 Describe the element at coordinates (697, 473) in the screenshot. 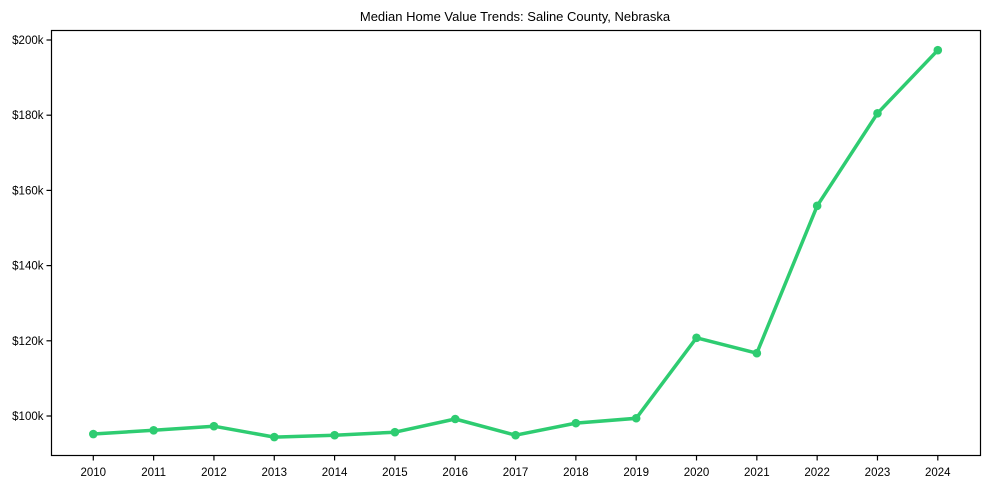

I see `x-tick-label: 2020` at that location.